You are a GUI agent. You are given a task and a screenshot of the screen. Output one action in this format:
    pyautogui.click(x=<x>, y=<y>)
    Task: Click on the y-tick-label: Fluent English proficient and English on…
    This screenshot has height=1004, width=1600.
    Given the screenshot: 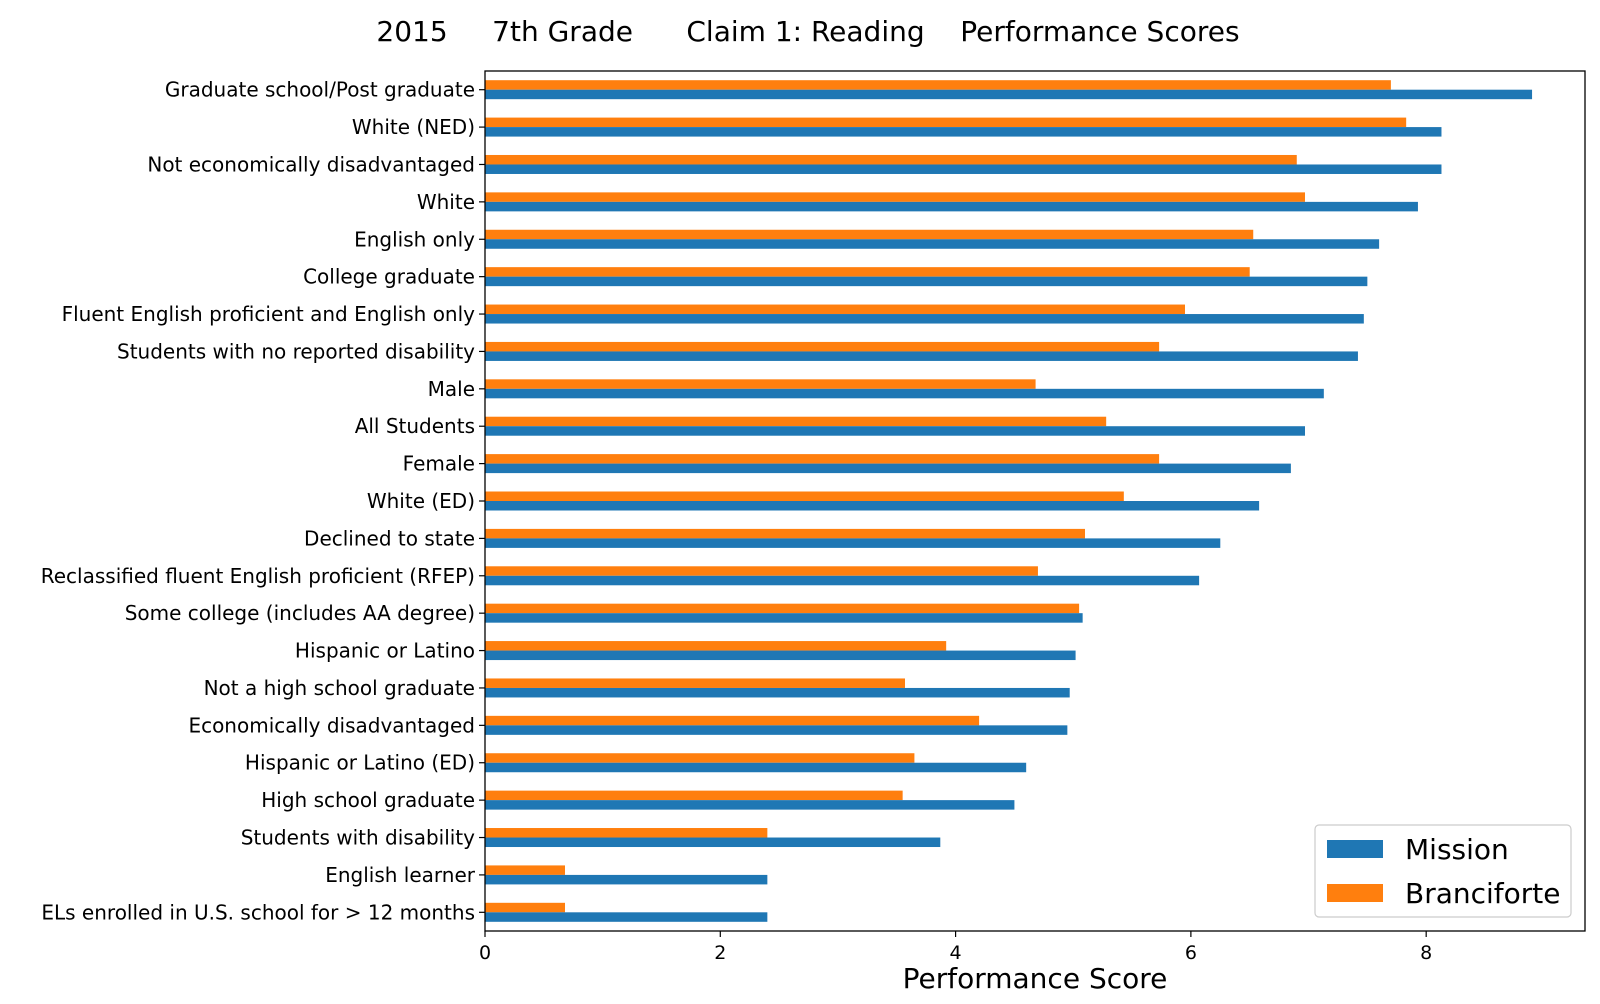 What is the action you would take?
    pyautogui.click(x=269, y=314)
    